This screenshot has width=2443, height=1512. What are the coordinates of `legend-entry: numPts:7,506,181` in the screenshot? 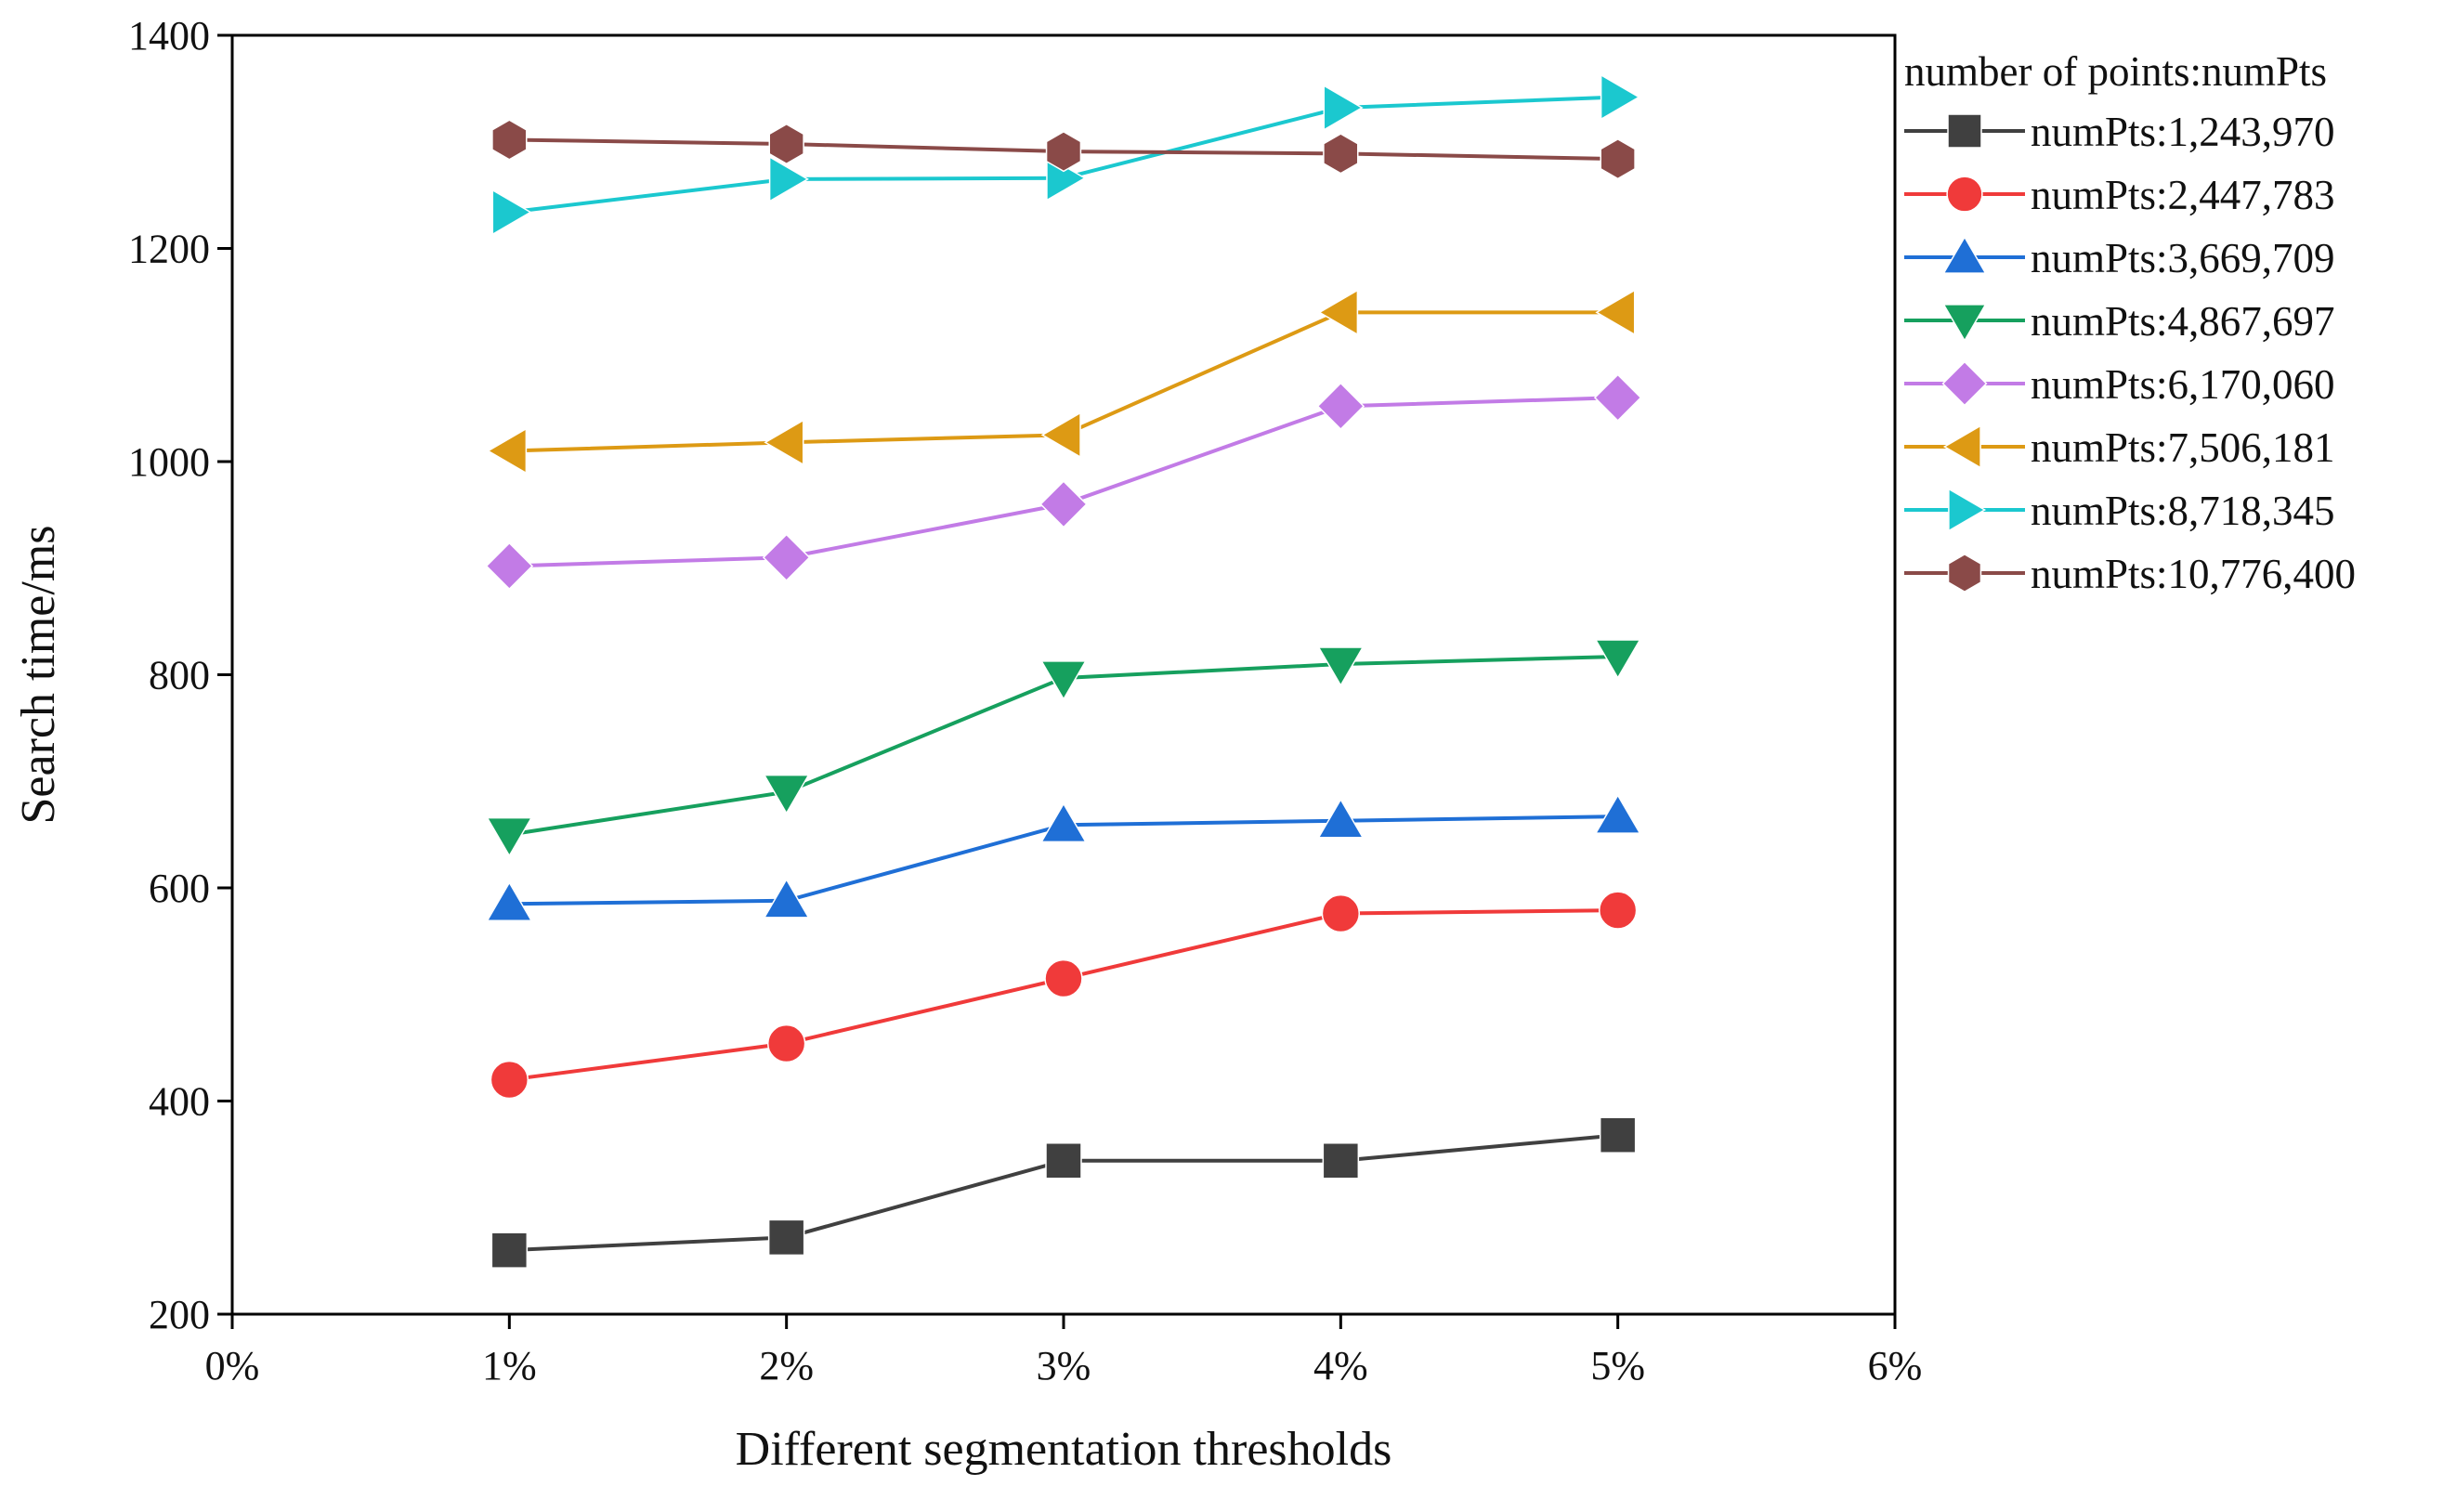 It's located at (2119, 447).